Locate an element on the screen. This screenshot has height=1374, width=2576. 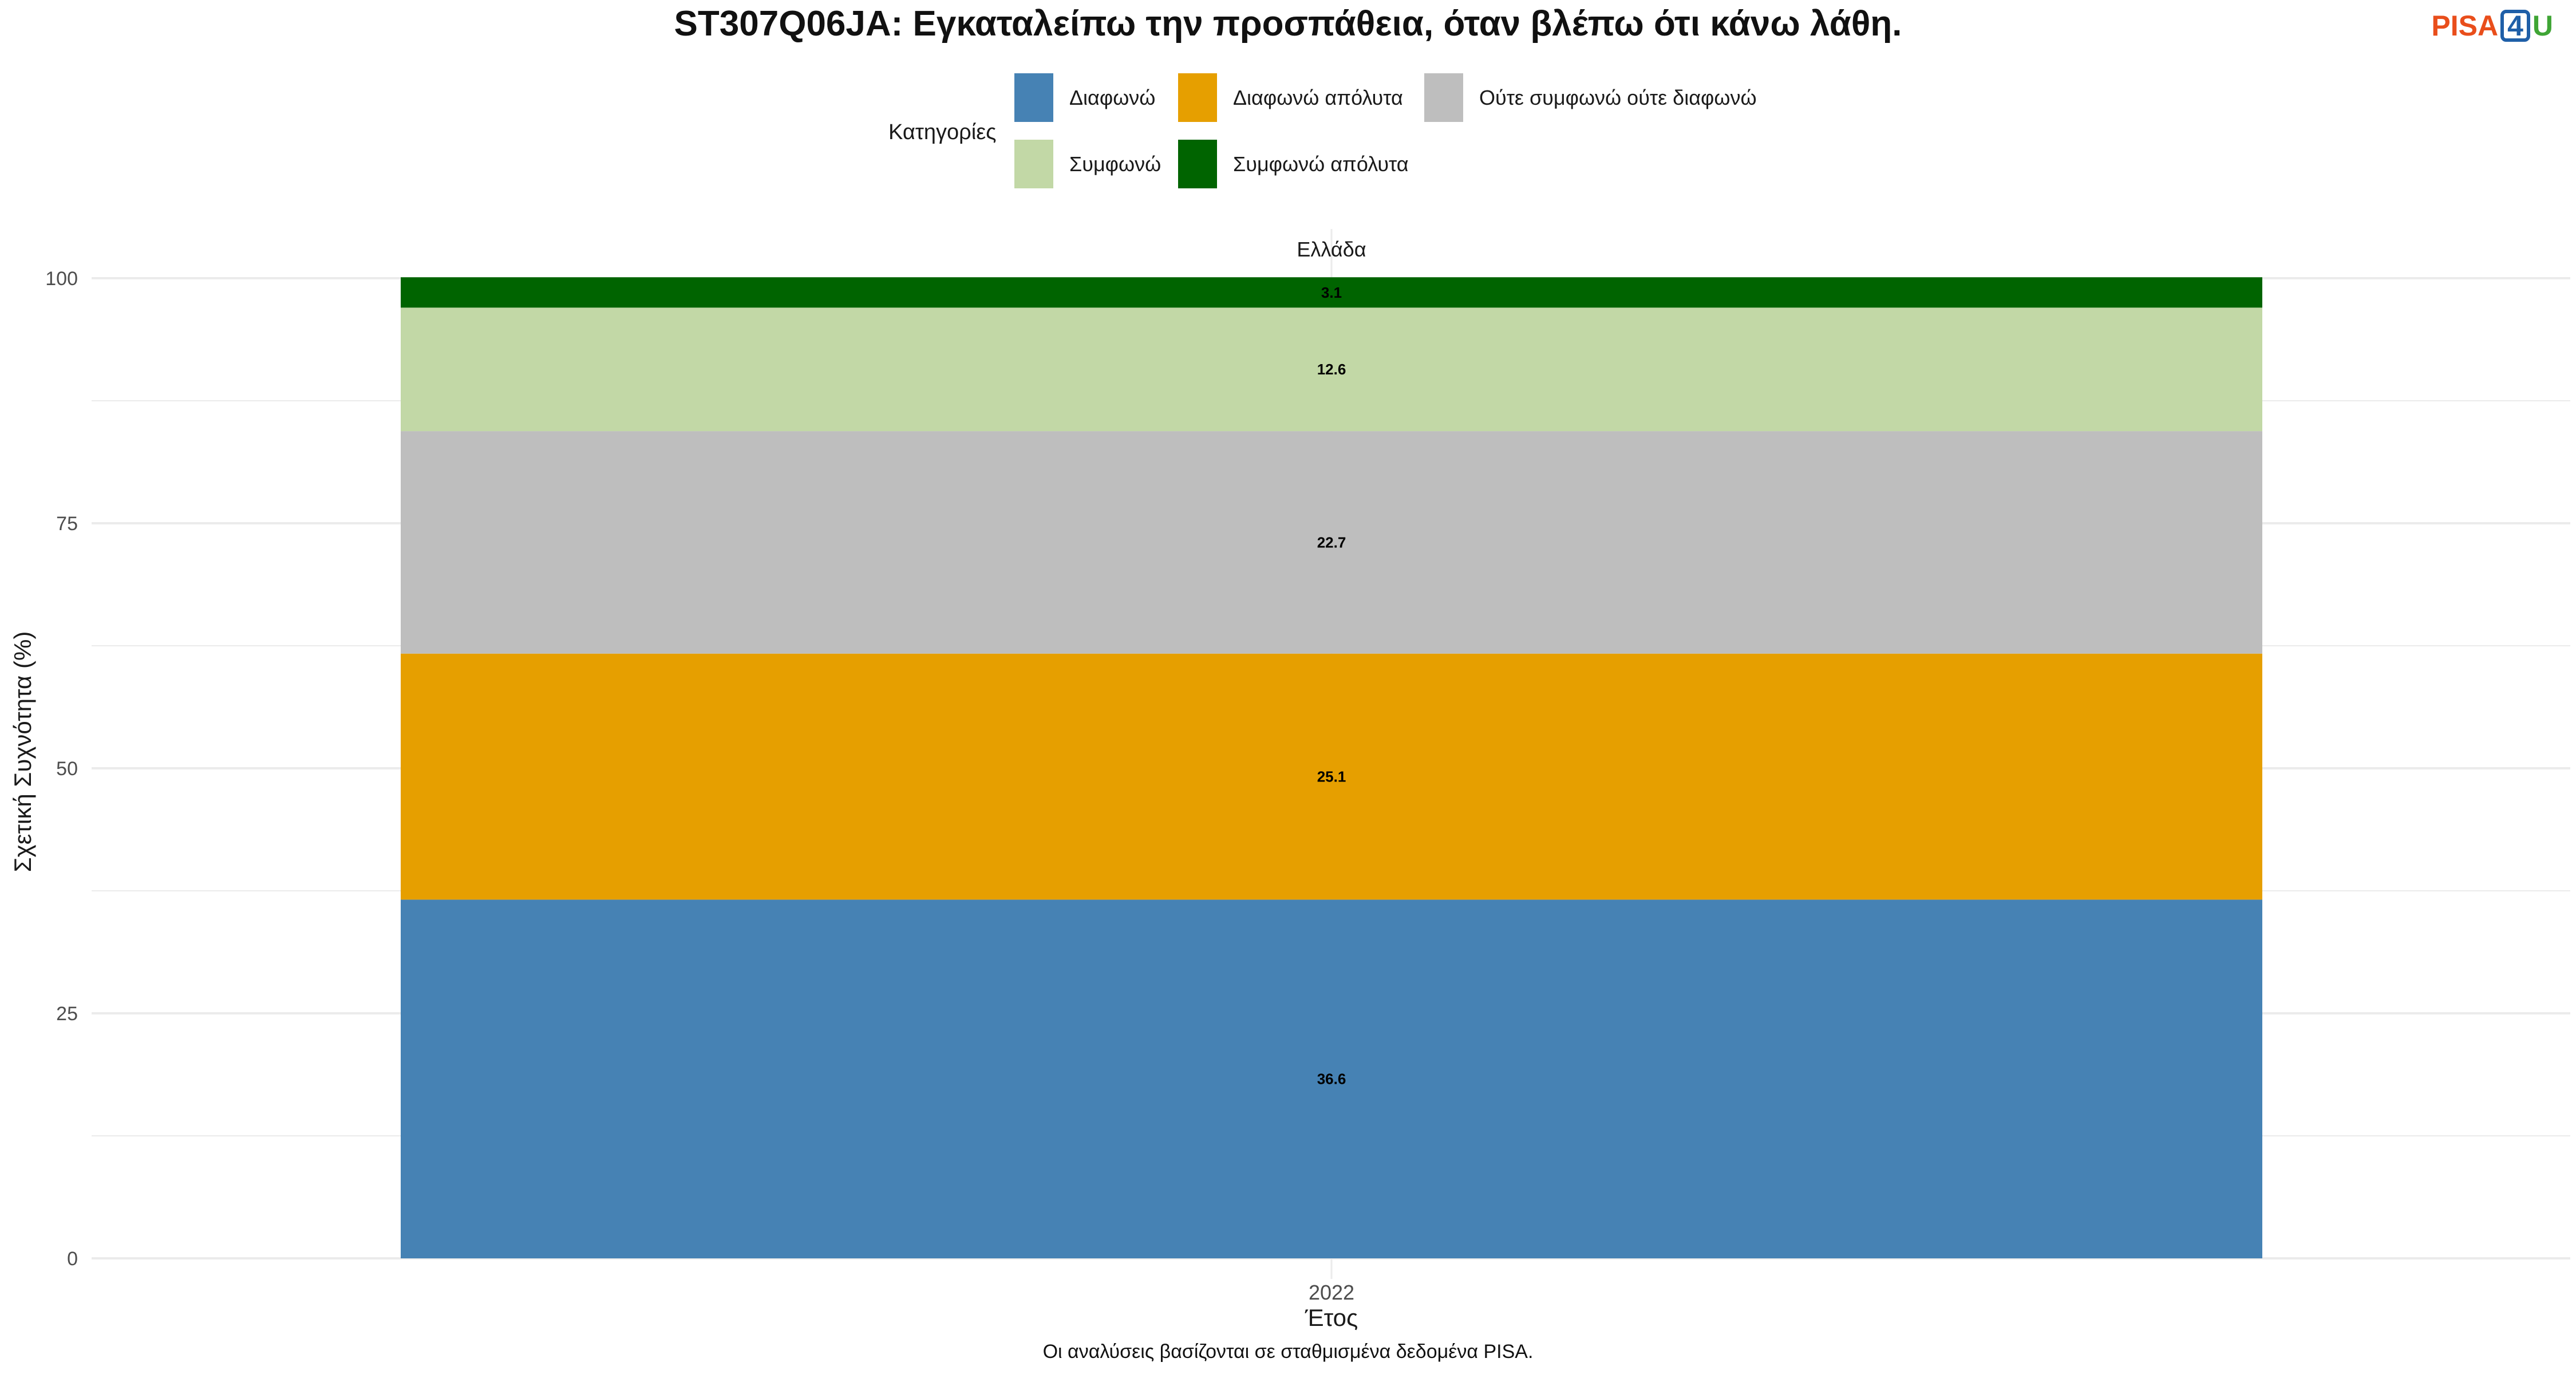
data-label-0: 36.6 is located at coordinates (1331, 1079).